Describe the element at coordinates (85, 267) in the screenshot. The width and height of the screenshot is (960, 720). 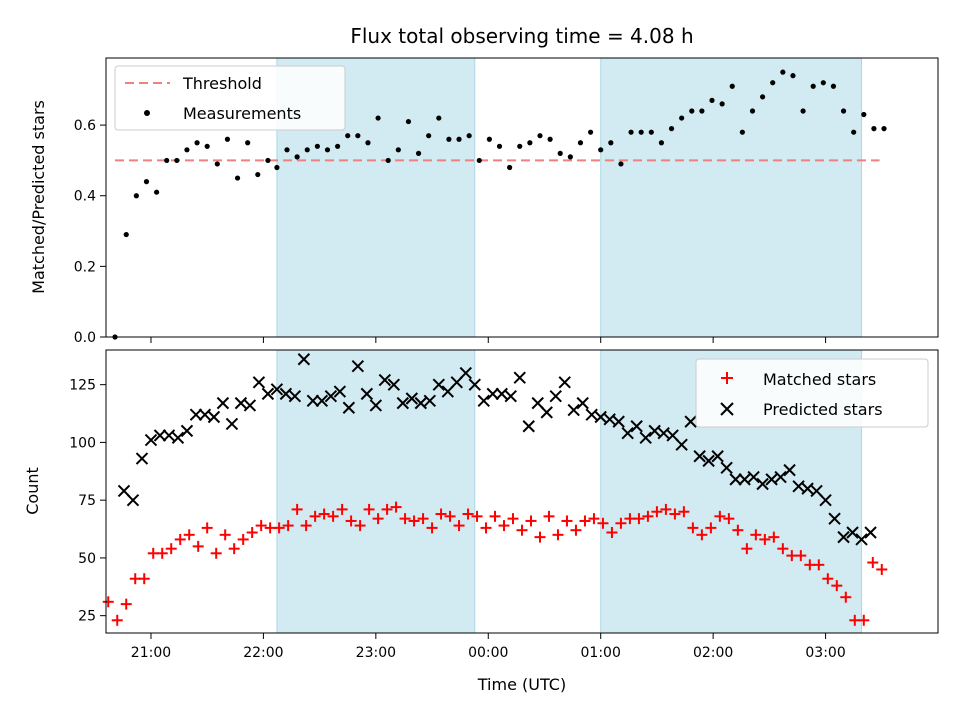
I see `top-y-tick-label: 0.2` at that location.